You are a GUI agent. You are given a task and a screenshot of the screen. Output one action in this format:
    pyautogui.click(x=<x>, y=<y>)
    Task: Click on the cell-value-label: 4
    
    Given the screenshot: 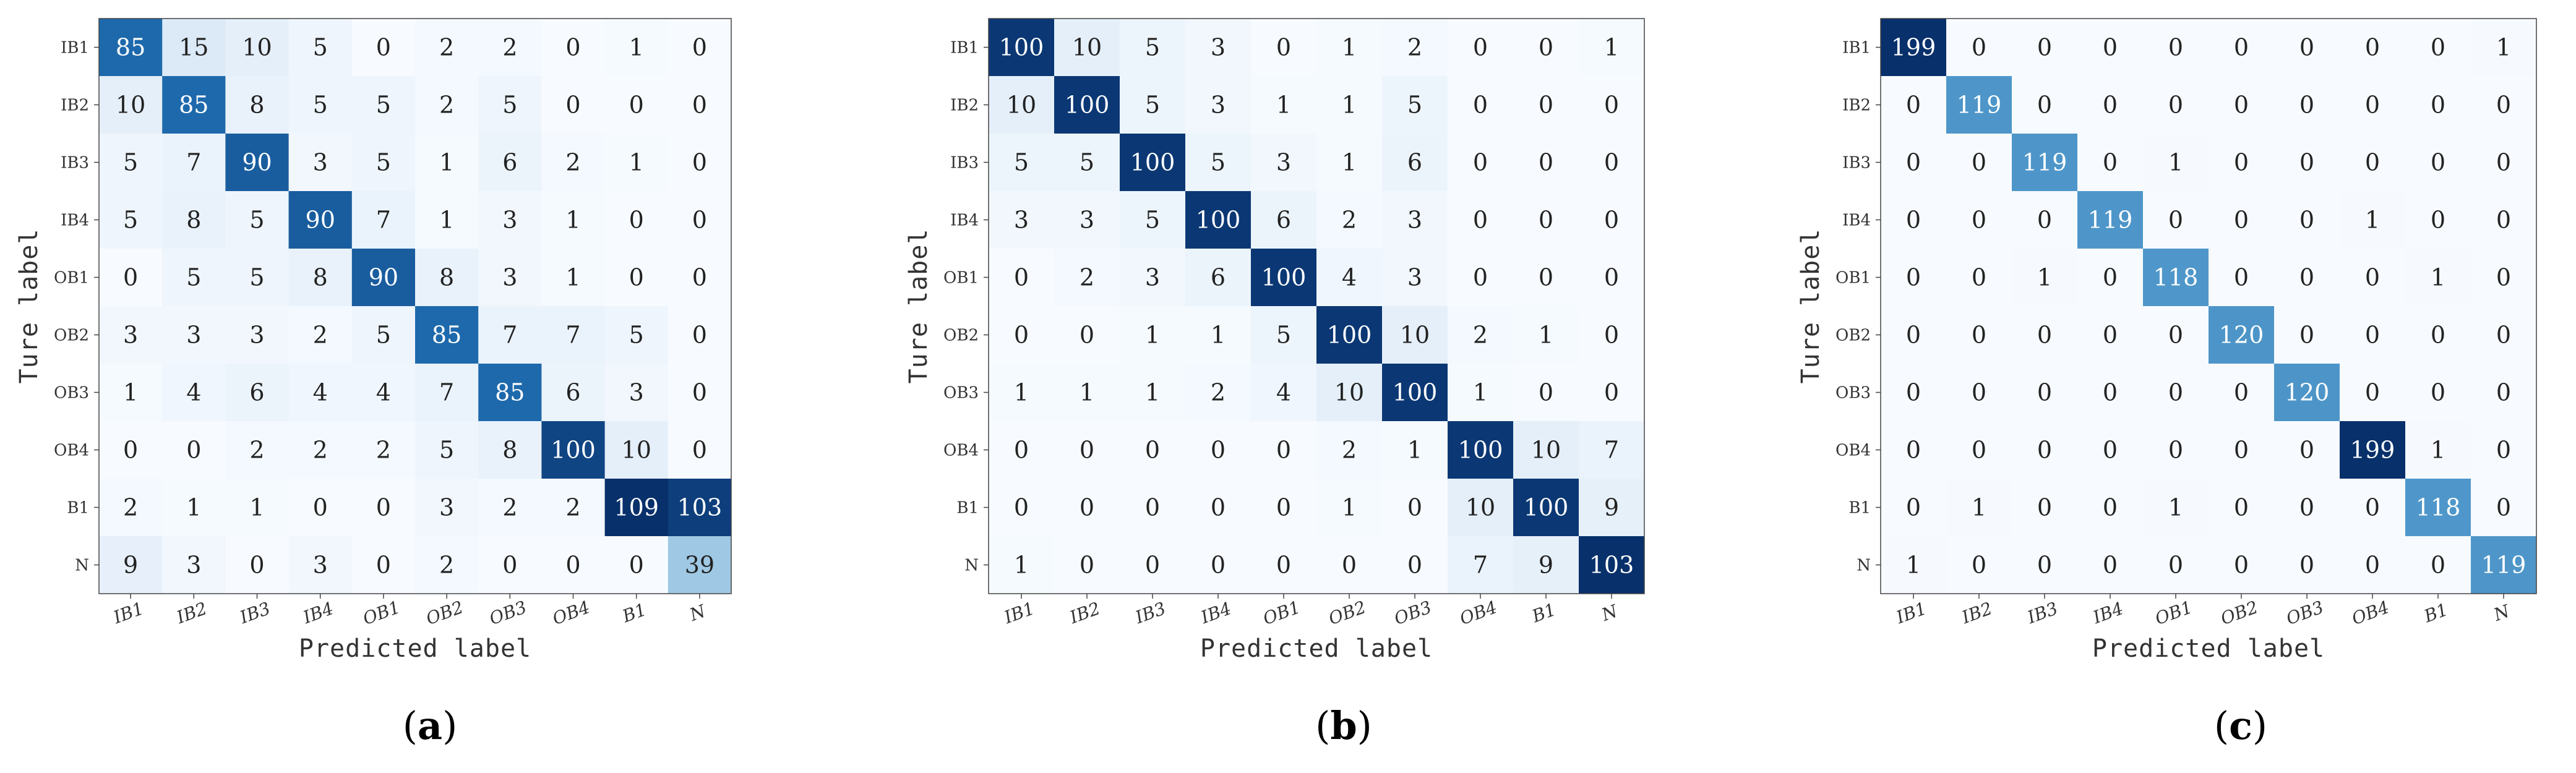 What is the action you would take?
    pyautogui.click(x=383, y=392)
    